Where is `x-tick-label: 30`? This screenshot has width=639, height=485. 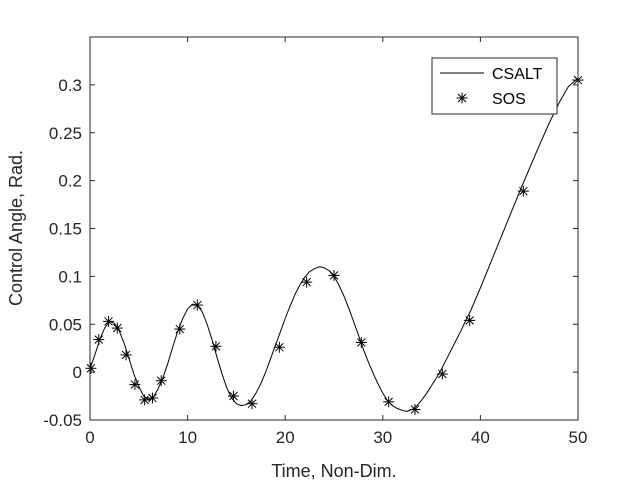
x-tick-label: 30 is located at coordinates (382, 437).